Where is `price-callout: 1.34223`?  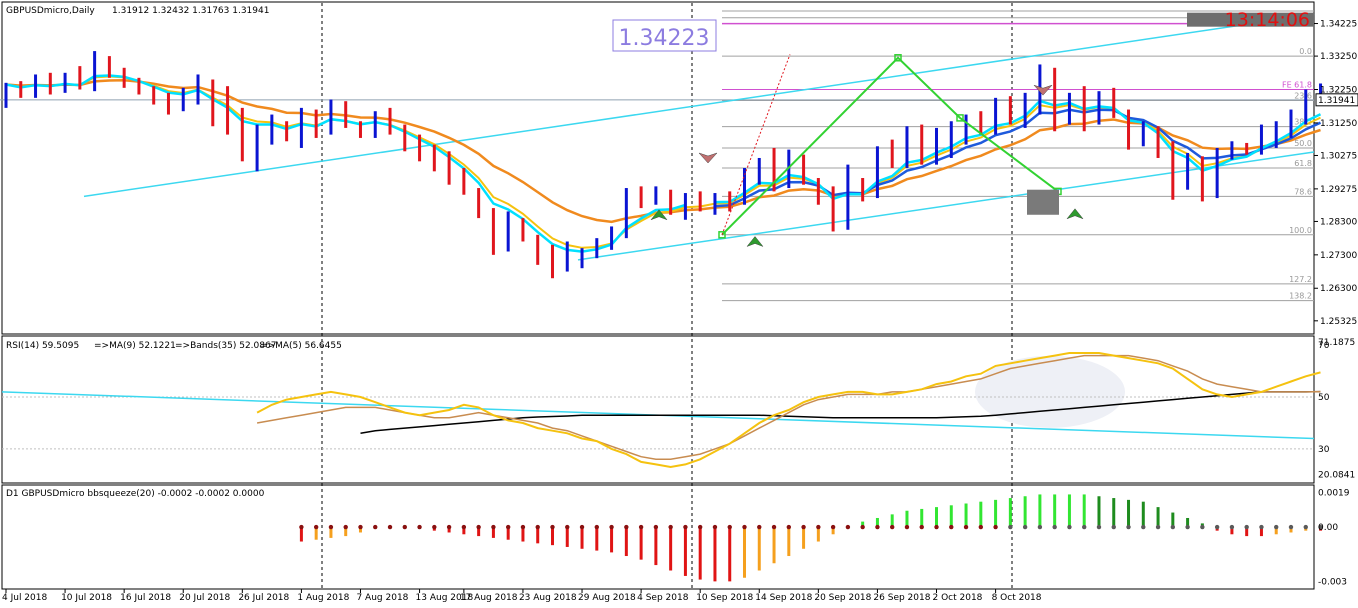
price-callout: 1.34223 is located at coordinates (664, 38).